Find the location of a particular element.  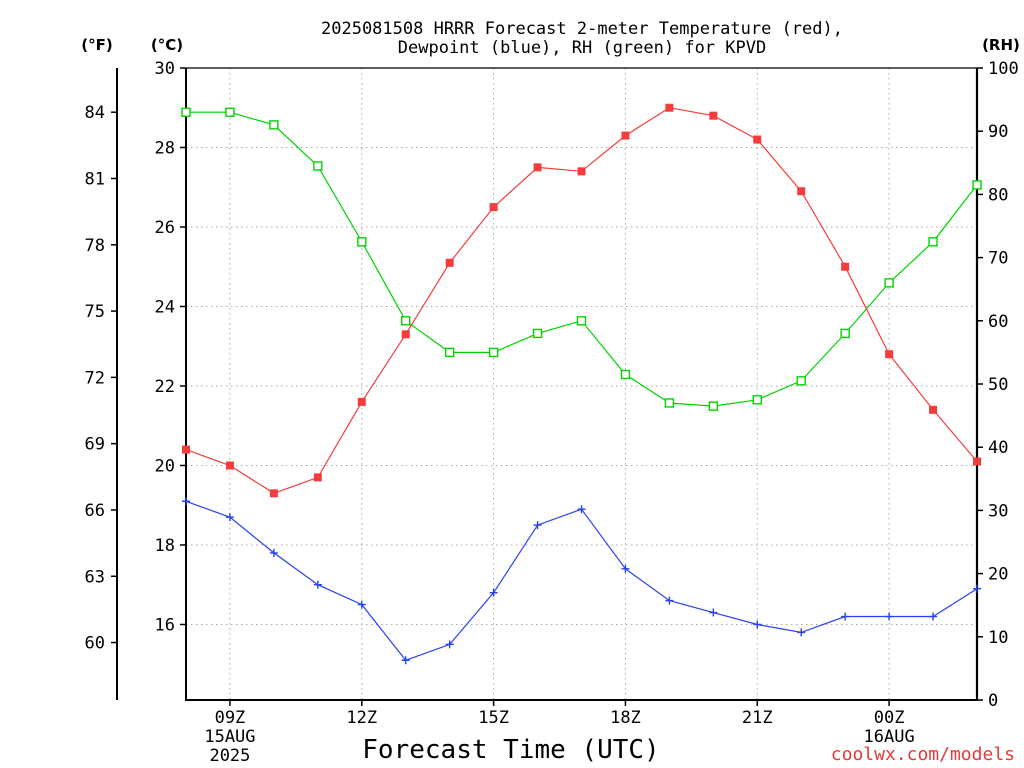

time-tick-label: 09Z is located at coordinates (230, 718).